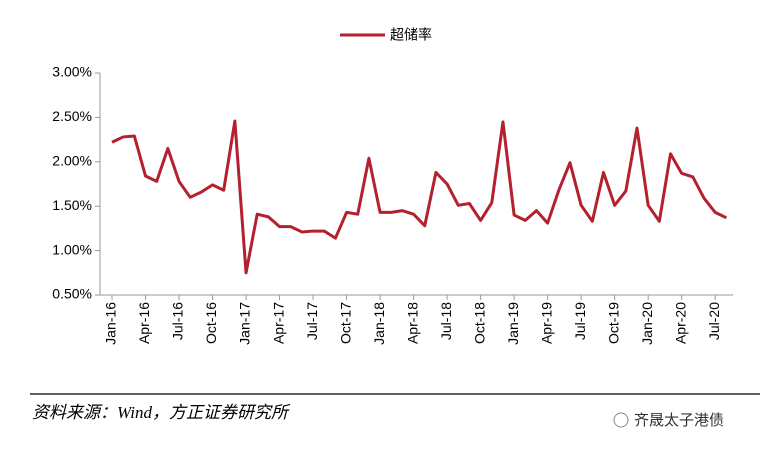 The width and height of the screenshot is (783, 453). What do you see at coordinates (479, 323) in the screenshot?
I see `x-tick-label: Oct-18` at bounding box center [479, 323].